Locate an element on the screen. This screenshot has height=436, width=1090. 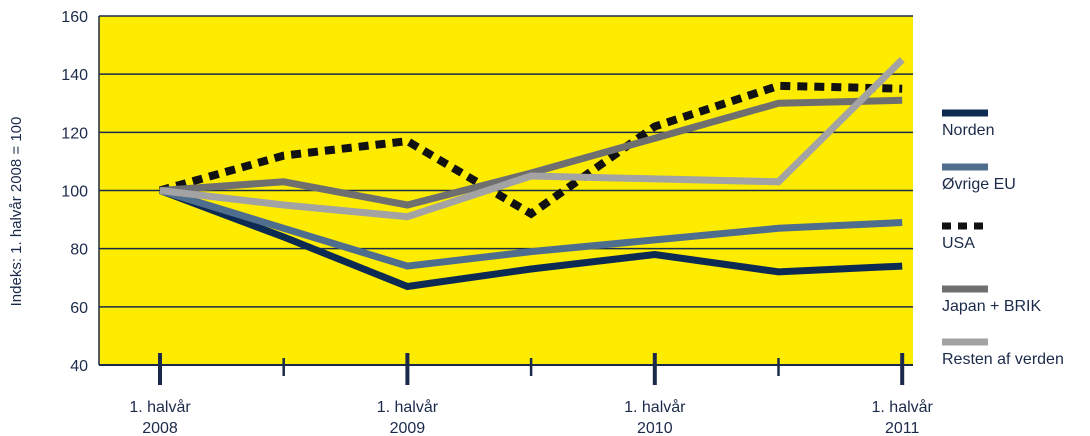
y-axis-ticks: 40 60 80 100 120 140 160 is located at coordinates (74, 192).